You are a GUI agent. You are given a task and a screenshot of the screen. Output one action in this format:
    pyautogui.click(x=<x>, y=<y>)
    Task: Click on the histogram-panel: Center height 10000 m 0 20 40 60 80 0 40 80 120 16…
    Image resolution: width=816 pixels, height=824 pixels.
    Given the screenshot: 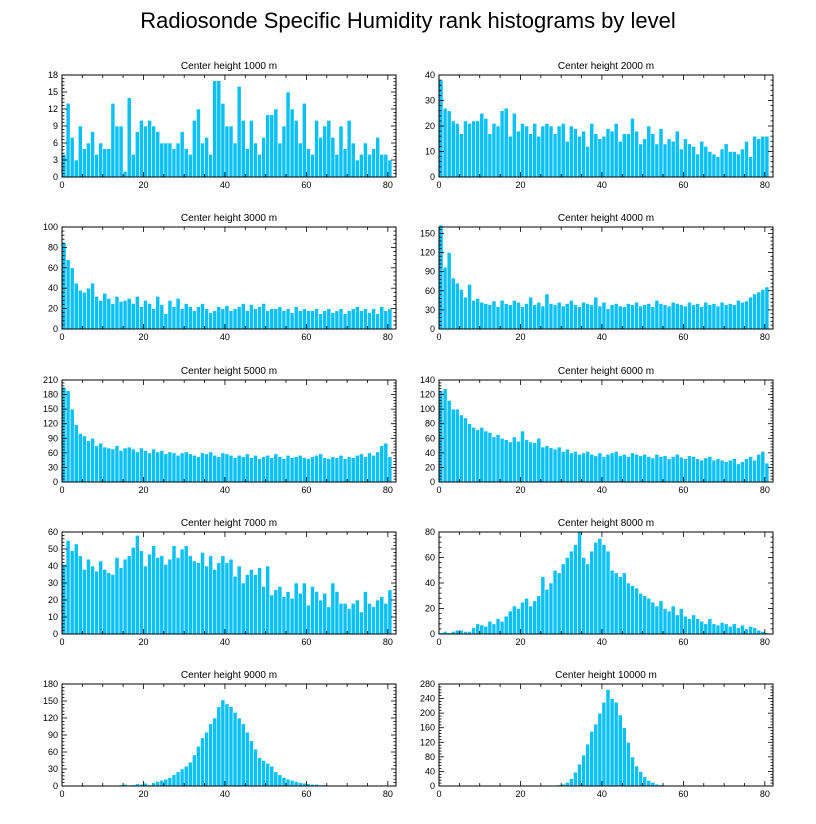 What is the action you would take?
    pyautogui.click(x=597, y=734)
    